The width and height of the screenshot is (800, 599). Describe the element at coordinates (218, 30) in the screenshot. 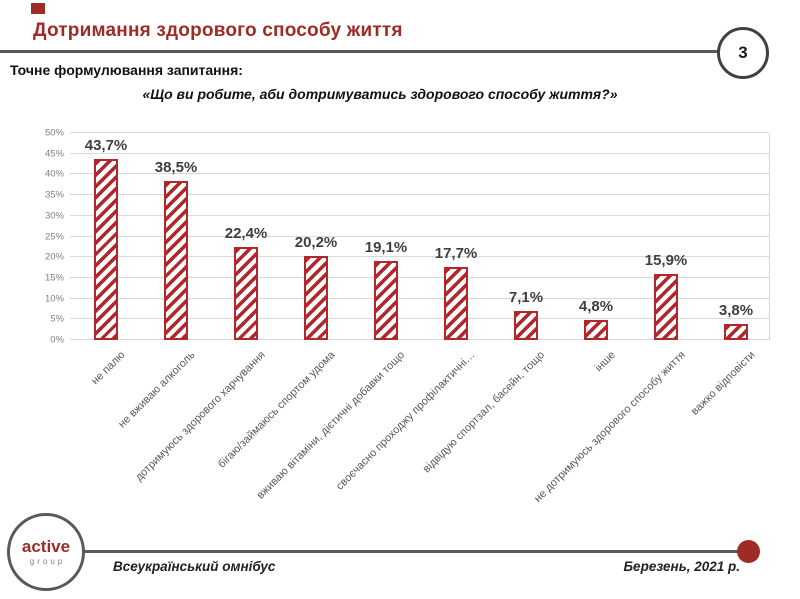

I see `page-title: Дотримання здорового способу життя` at that location.